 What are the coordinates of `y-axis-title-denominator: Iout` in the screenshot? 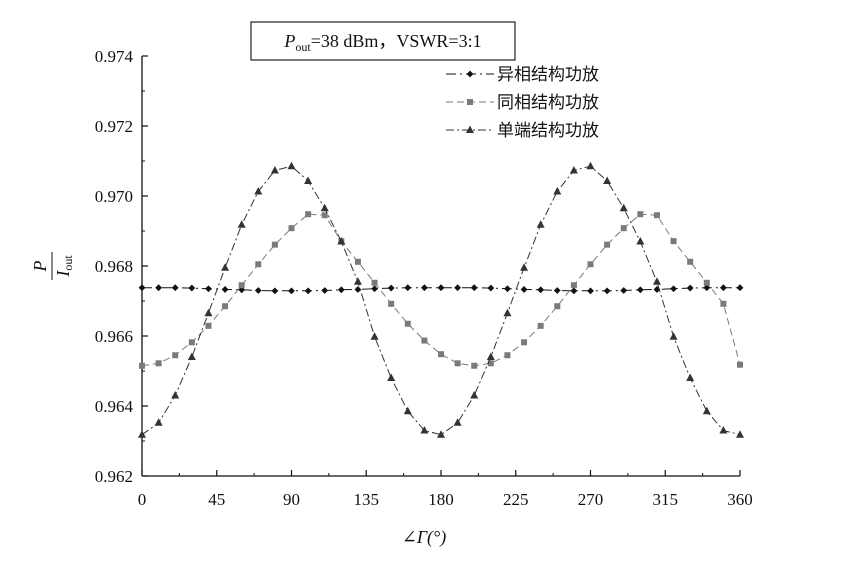 It's located at (64, 266).